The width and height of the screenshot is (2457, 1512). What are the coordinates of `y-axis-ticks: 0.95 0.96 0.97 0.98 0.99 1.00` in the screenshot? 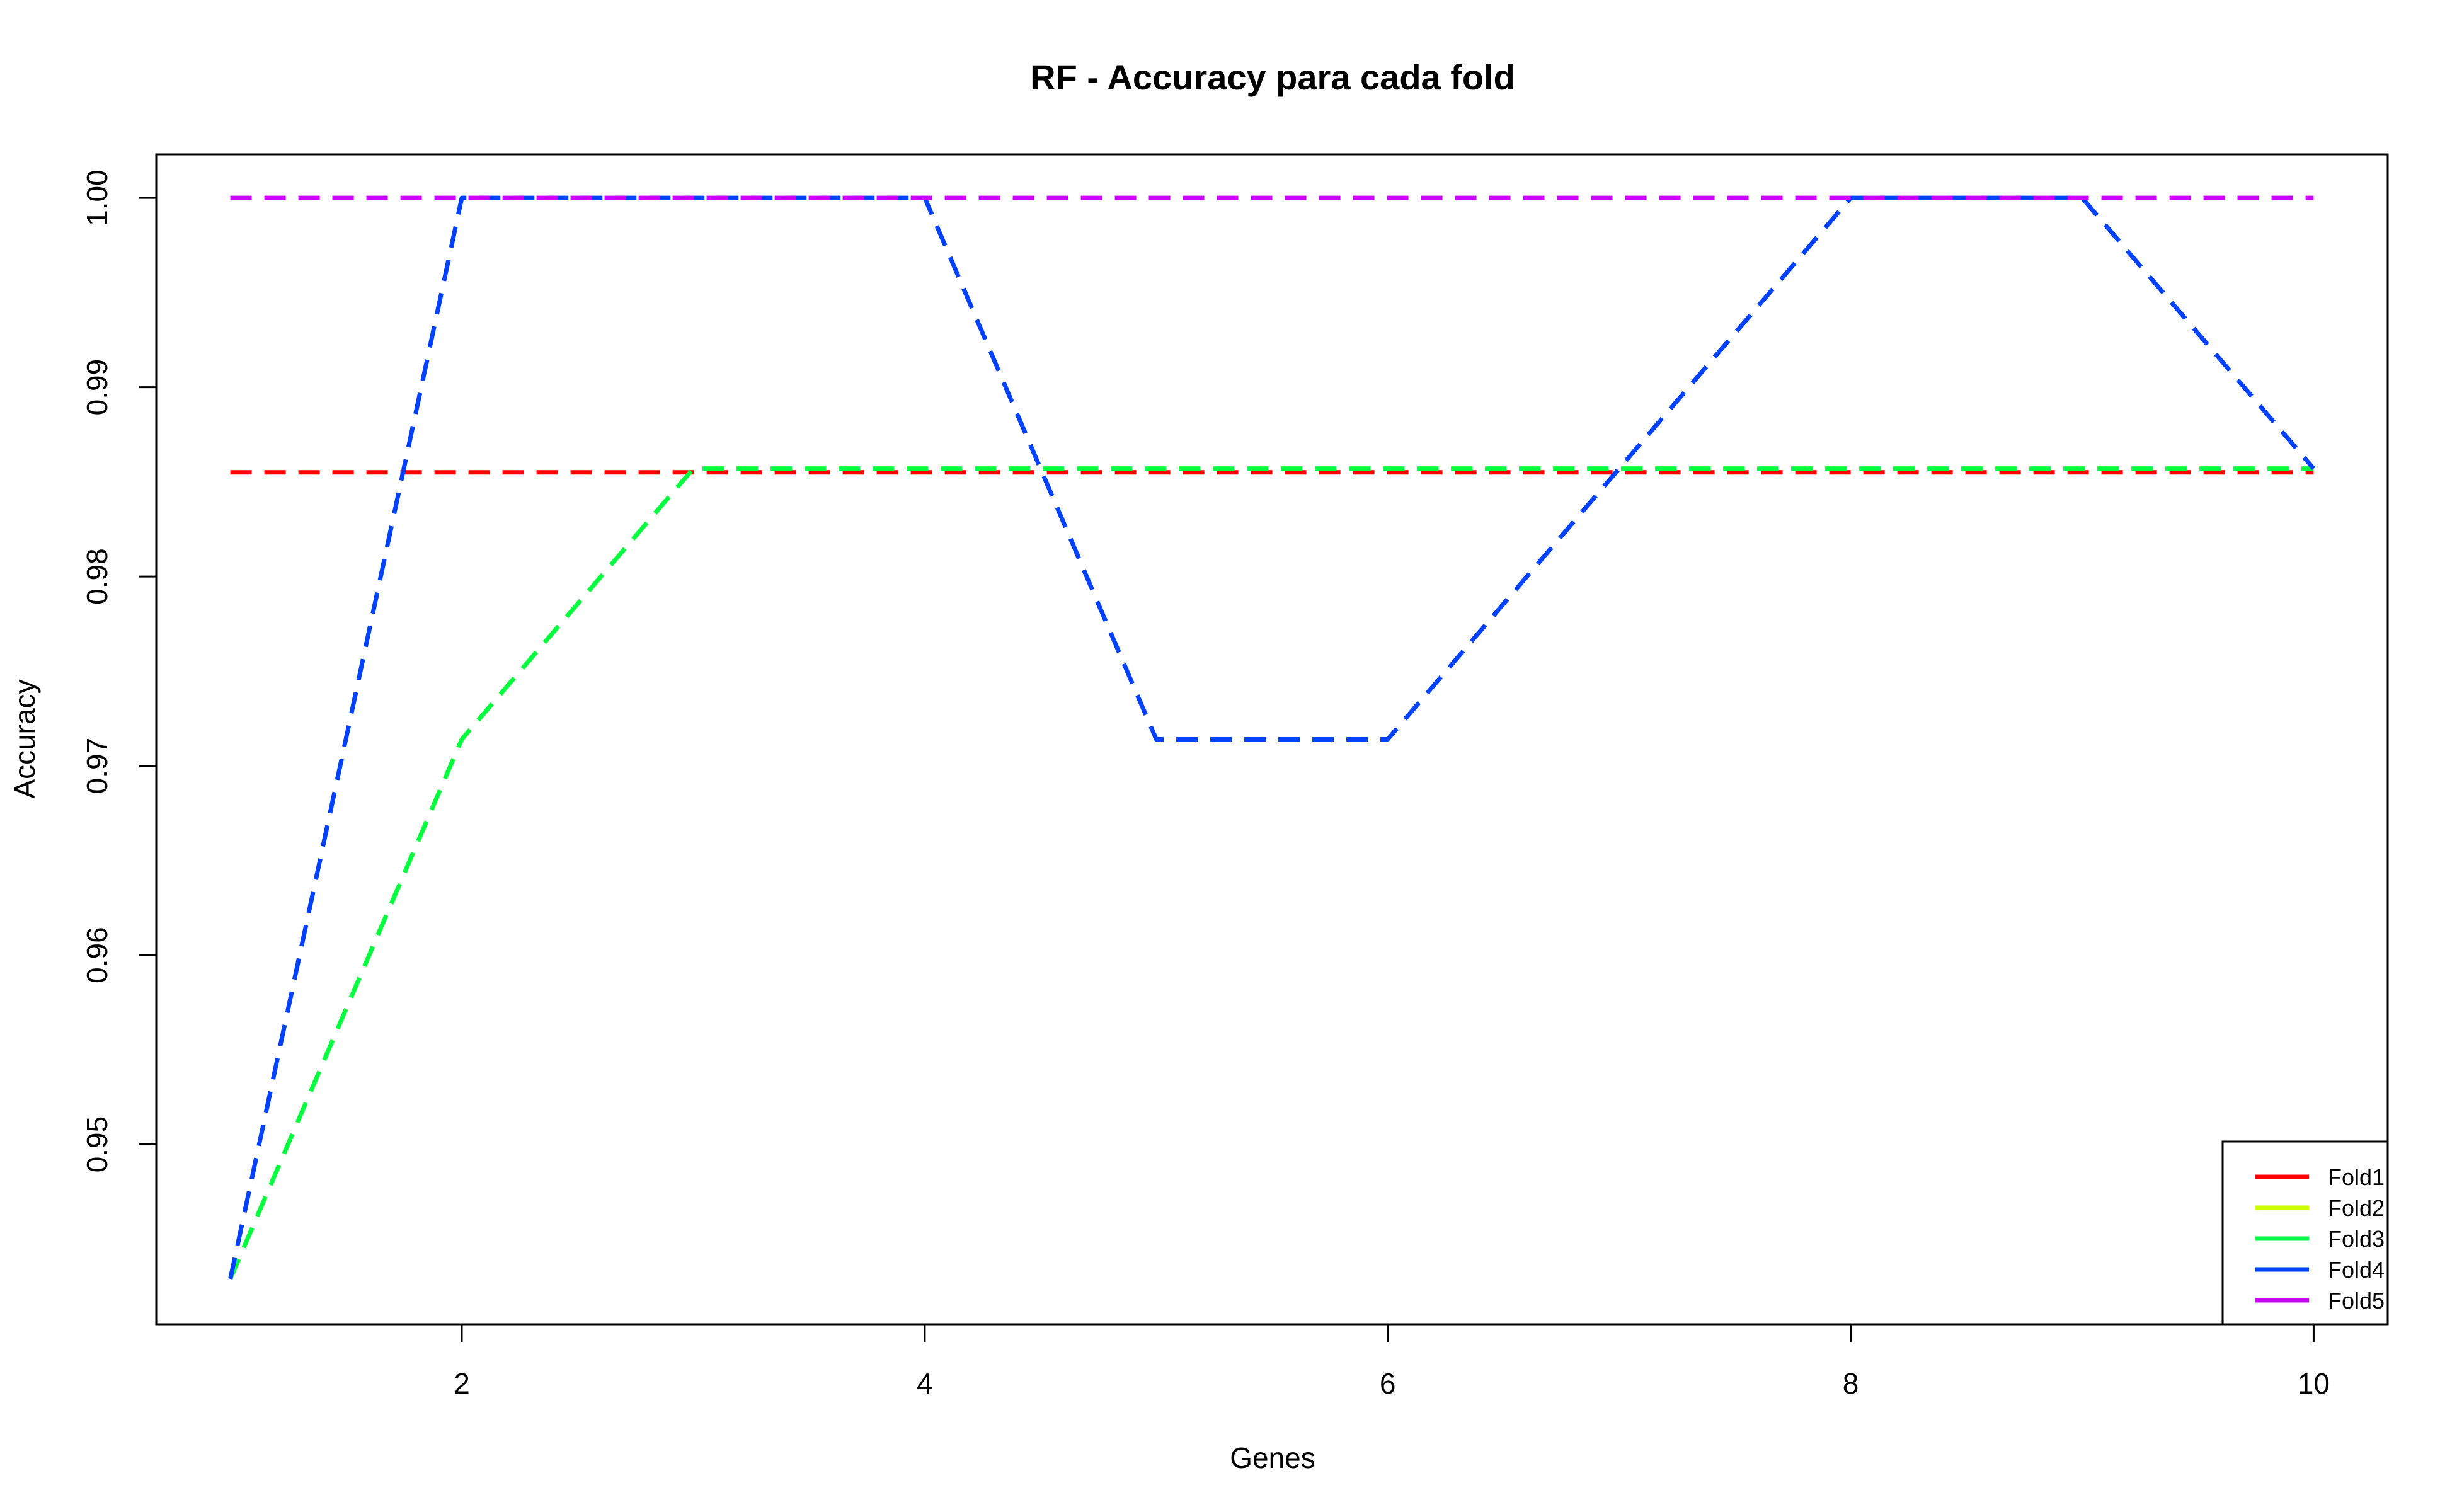 It's located at (118, 670).